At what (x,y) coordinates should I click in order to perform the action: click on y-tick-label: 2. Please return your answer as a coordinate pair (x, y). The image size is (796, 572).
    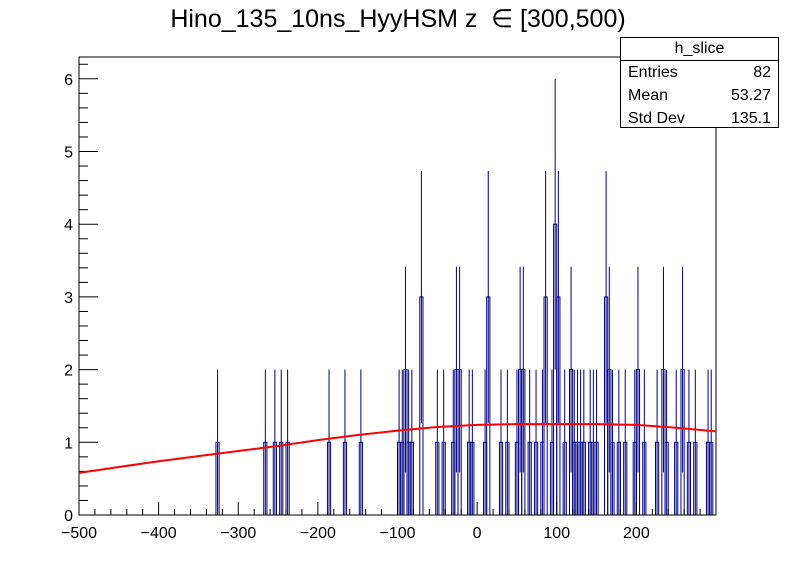
    Looking at the image, I should click on (68, 371).